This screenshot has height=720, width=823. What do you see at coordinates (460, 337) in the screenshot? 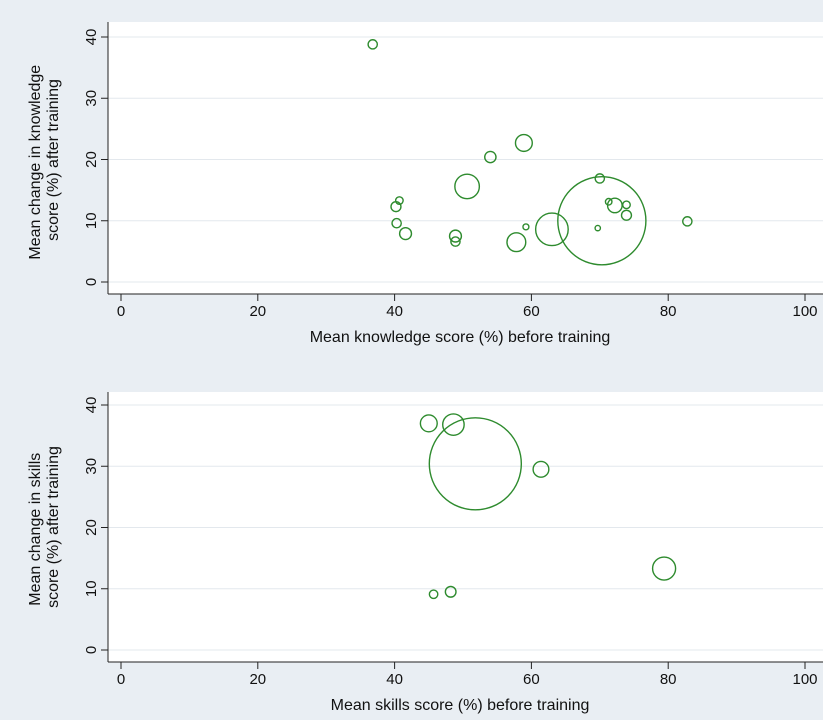
I see `x-axis-title: Mean knowledge score (%) before training` at bounding box center [460, 337].